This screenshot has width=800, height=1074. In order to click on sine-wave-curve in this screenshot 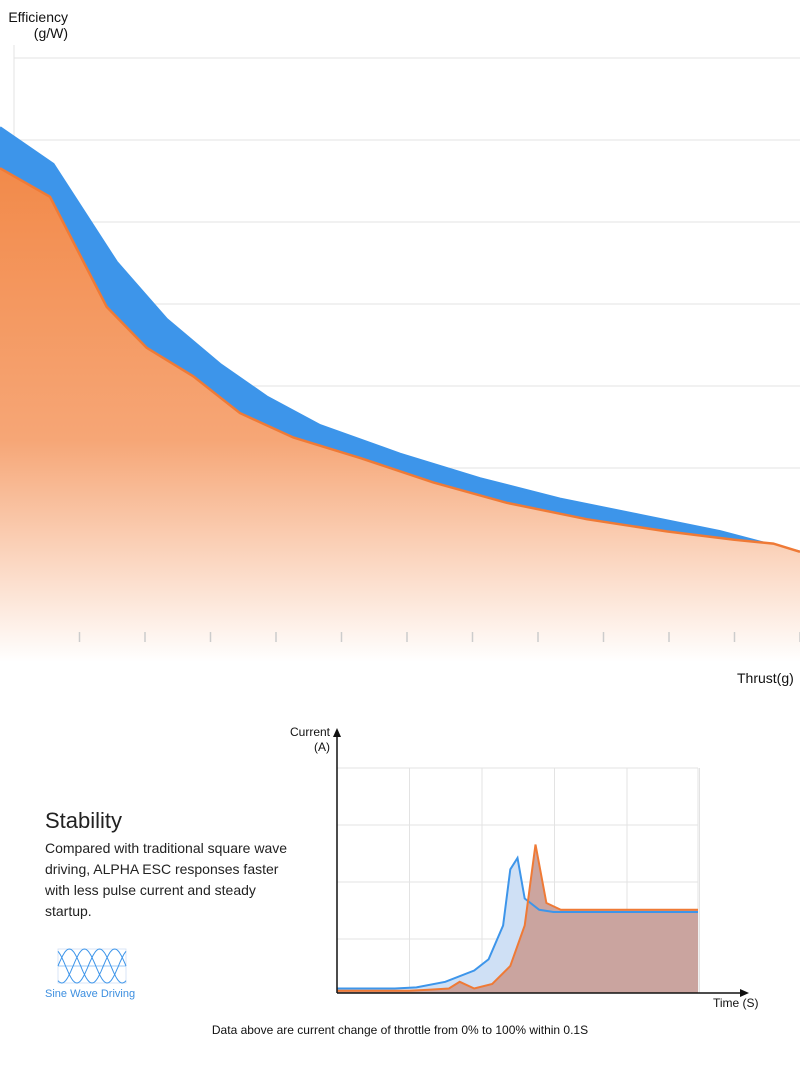, I will do `click(92, 966)`.